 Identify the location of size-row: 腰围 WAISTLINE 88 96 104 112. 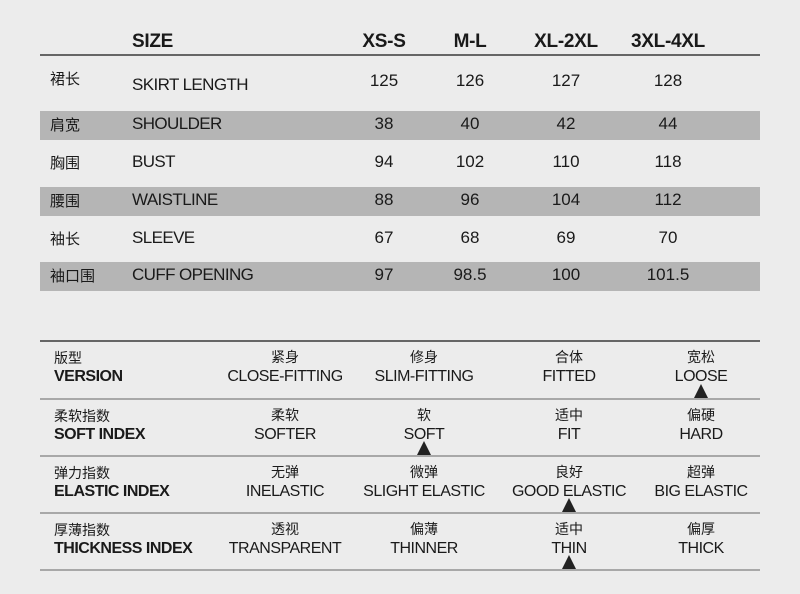
(400, 201).